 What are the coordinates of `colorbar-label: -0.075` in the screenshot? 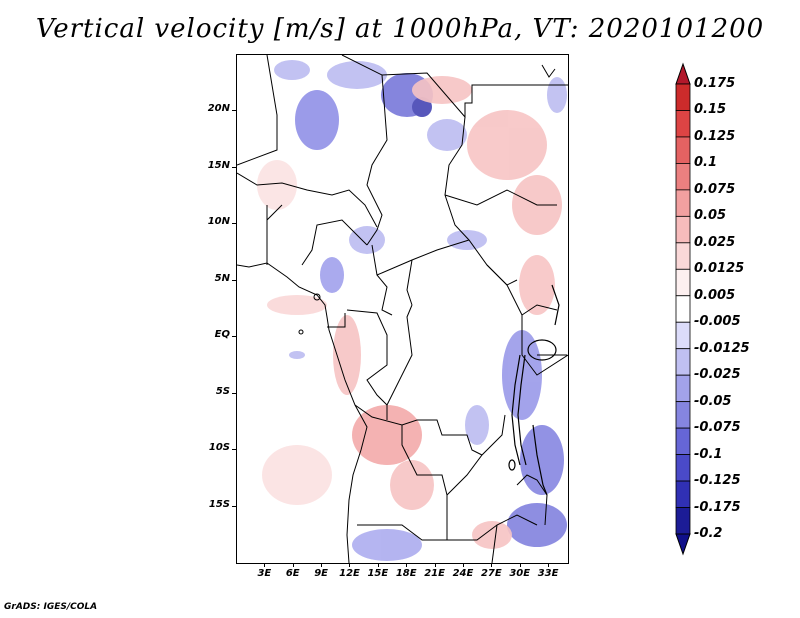 It's located at (717, 428).